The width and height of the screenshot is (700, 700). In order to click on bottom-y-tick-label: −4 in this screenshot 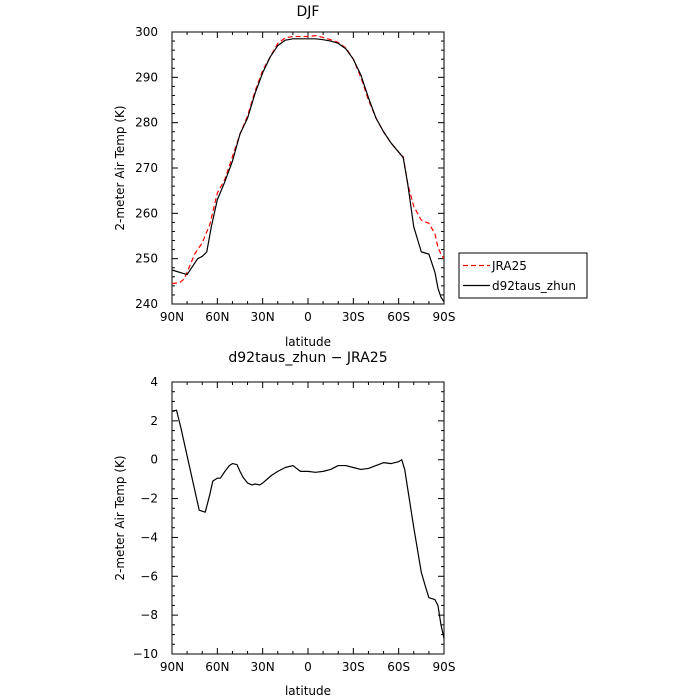, I will do `click(149, 537)`.